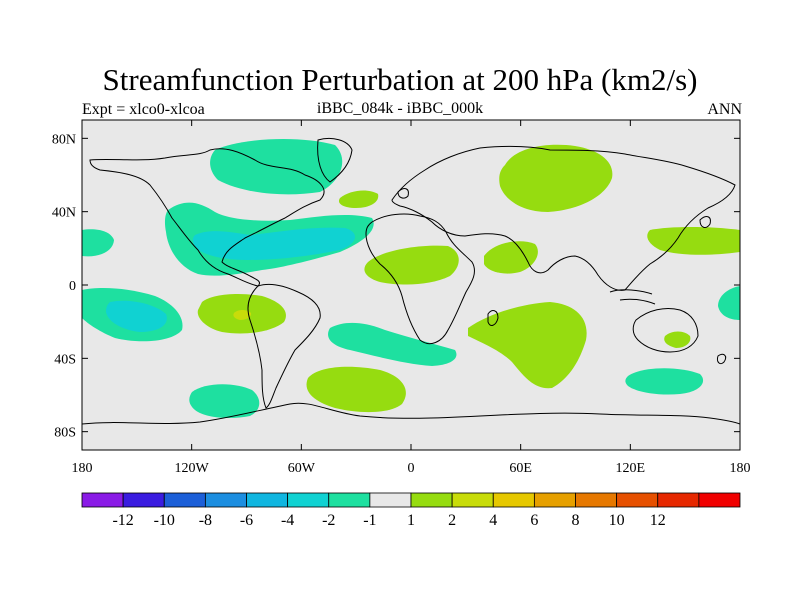 This screenshot has height=600, width=800. I want to click on contour-north-pacific-east, so click(98, 243).